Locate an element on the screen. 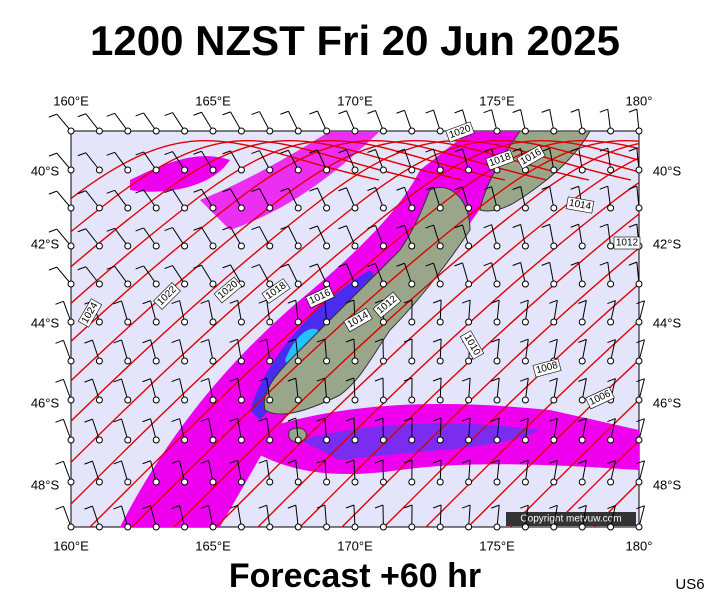 The width and height of the screenshot is (711, 605). lat-label-left: 44°S is located at coordinates (45, 322).